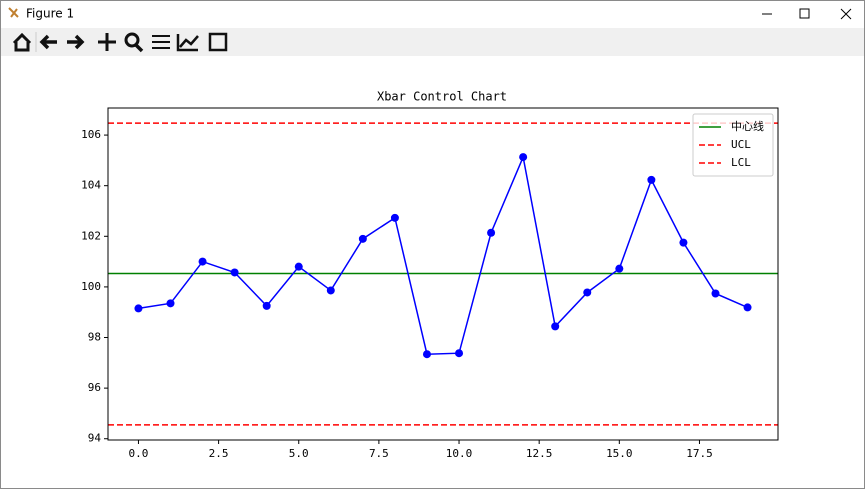 The image size is (865, 493). Describe the element at coordinates (94, 337) in the screenshot. I see `y-tick-label: 98` at that location.